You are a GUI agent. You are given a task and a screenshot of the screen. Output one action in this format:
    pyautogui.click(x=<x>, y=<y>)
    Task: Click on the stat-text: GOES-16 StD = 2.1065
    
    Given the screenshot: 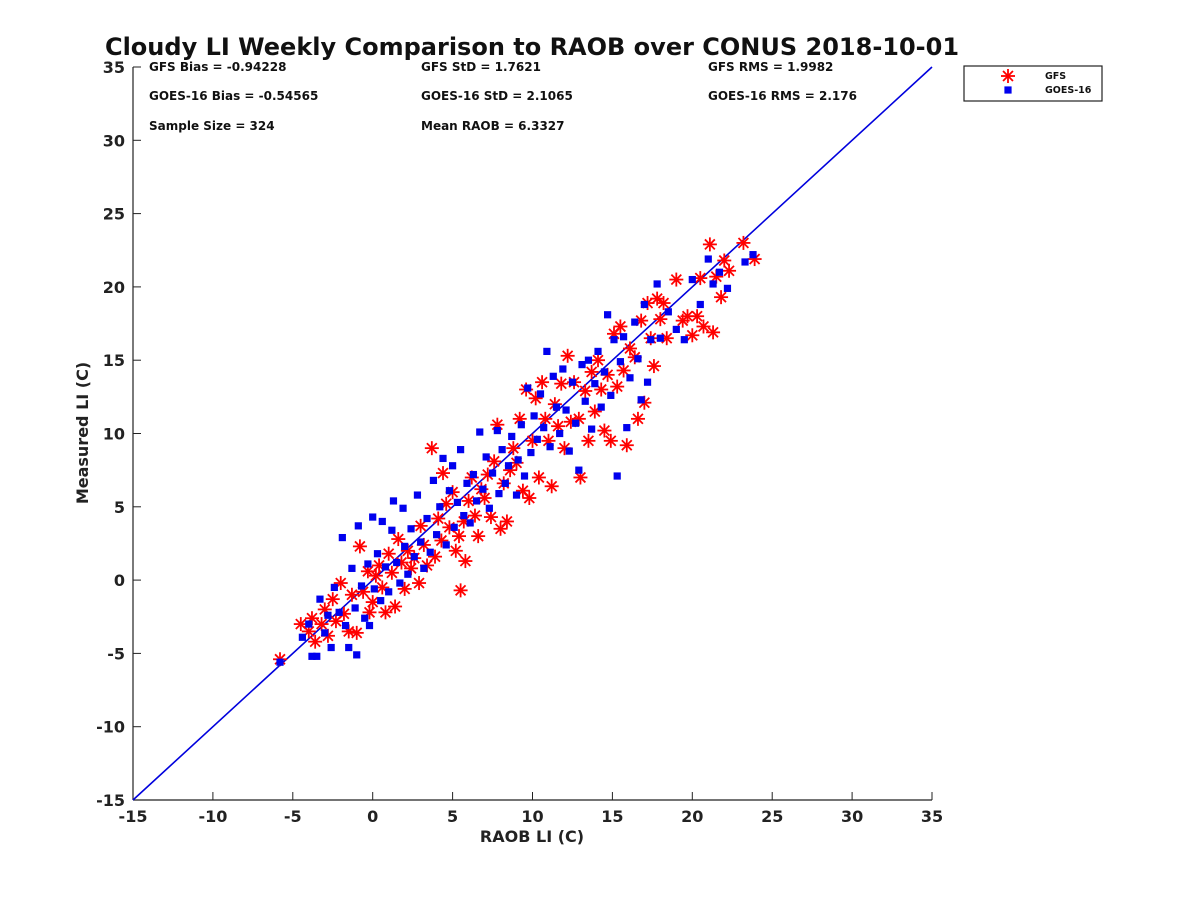 What is the action you would take?
    pyautogui.click(x=497, y=96)
    